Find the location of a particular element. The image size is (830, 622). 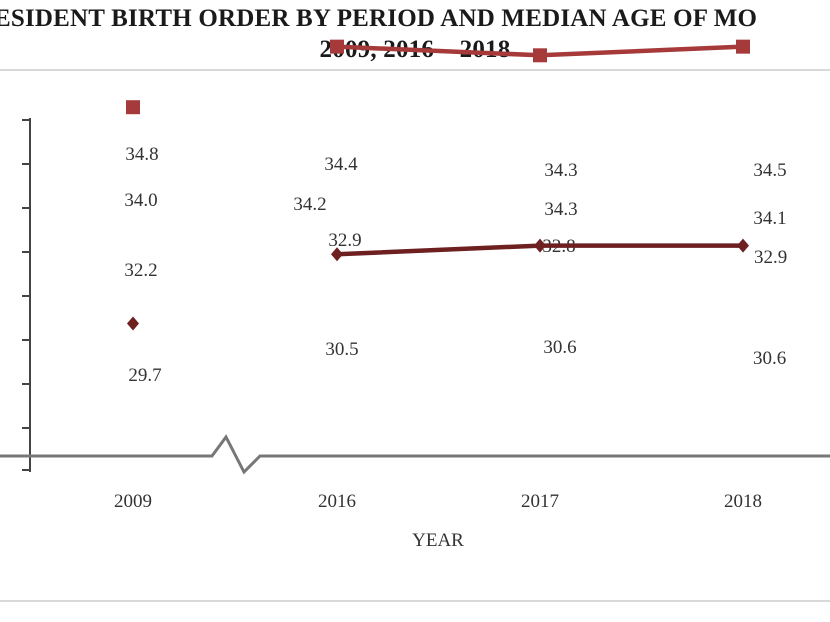

series-3-data-label-2016: 32.9 is located at coordinates (344, 240).